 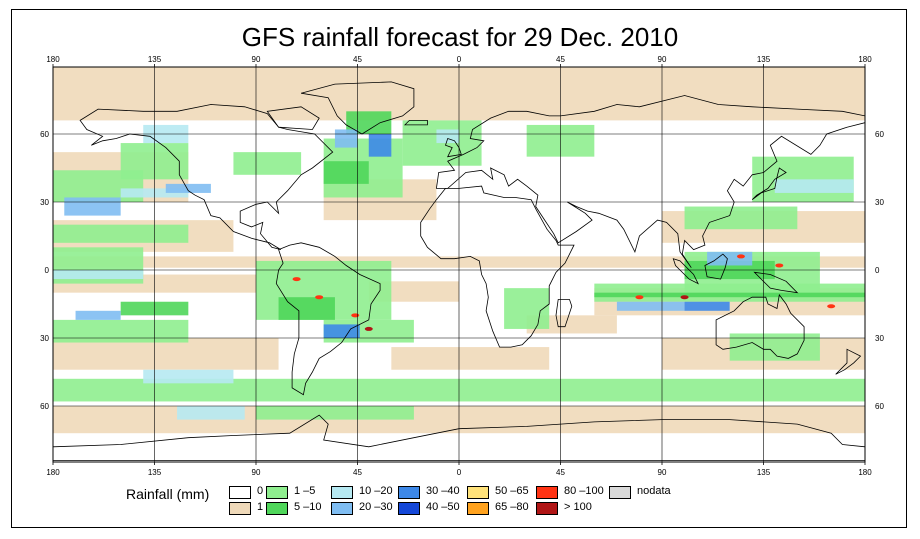 I want to click on top-lon-label: 0, so click(x=459, y=59).